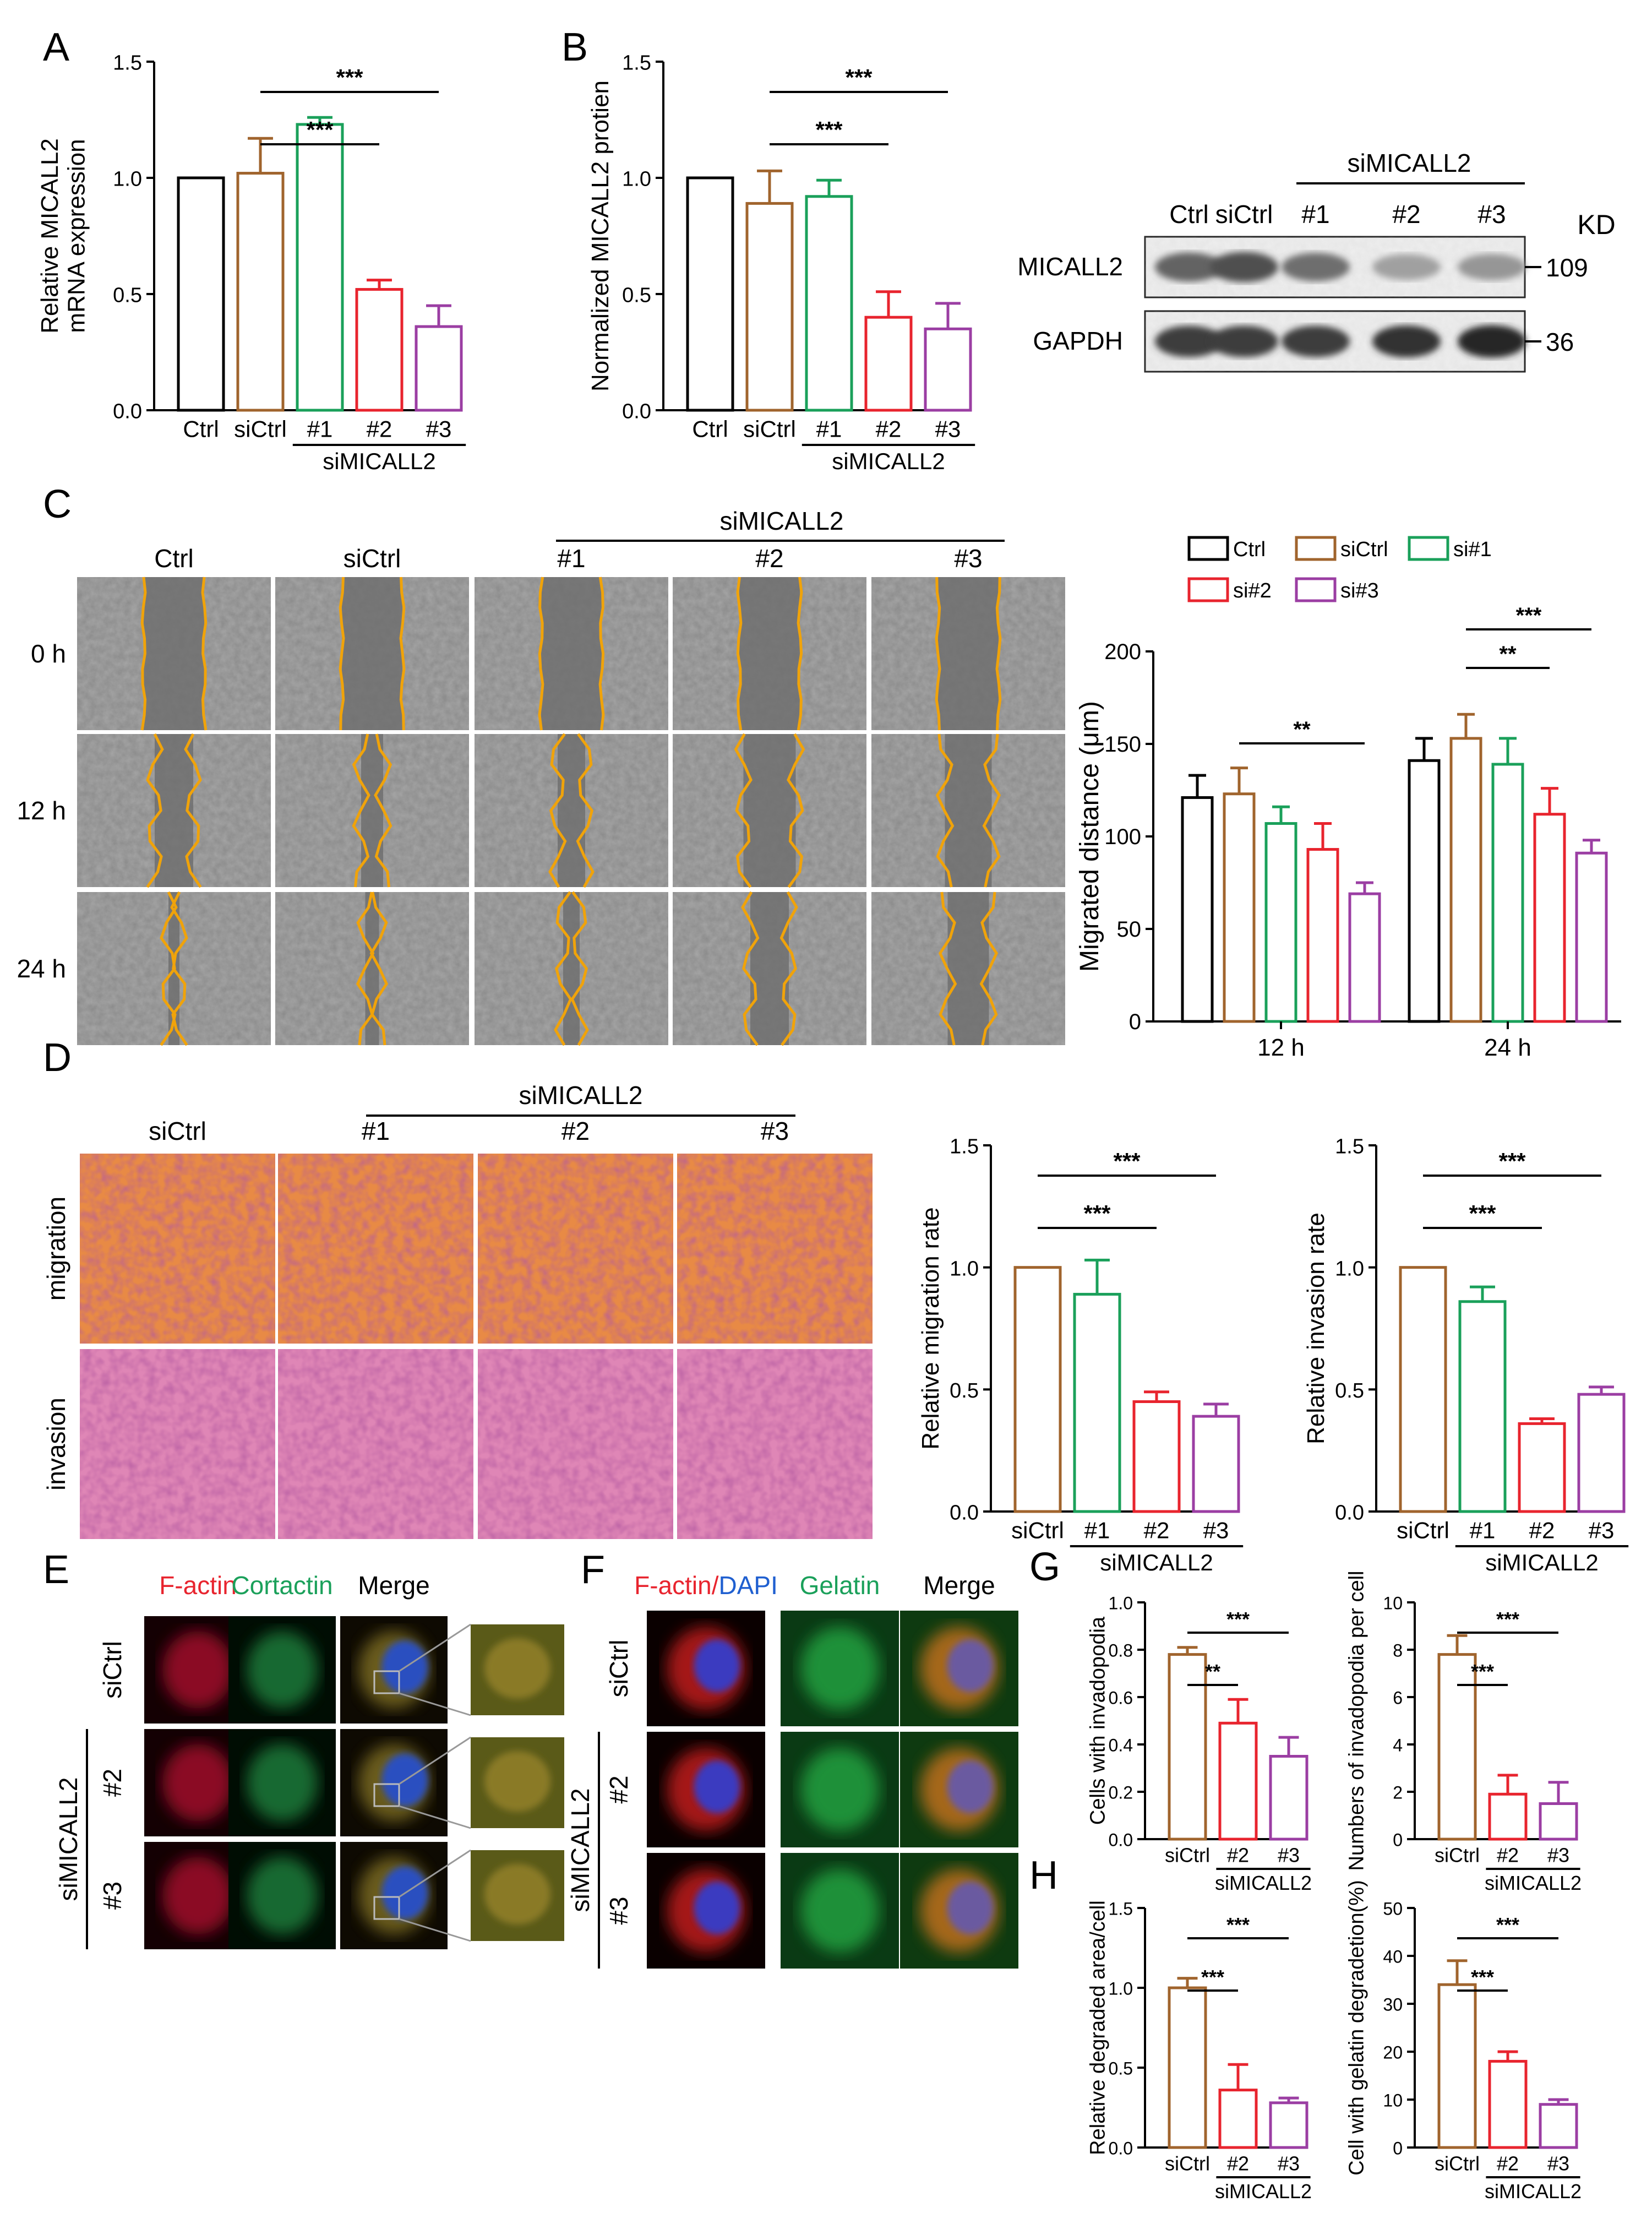 The height and width of the screenshot is (2229, 1652). Describe the element at coordinates (386, 1682) in the screenshot. I see `zoom-box` at that location.